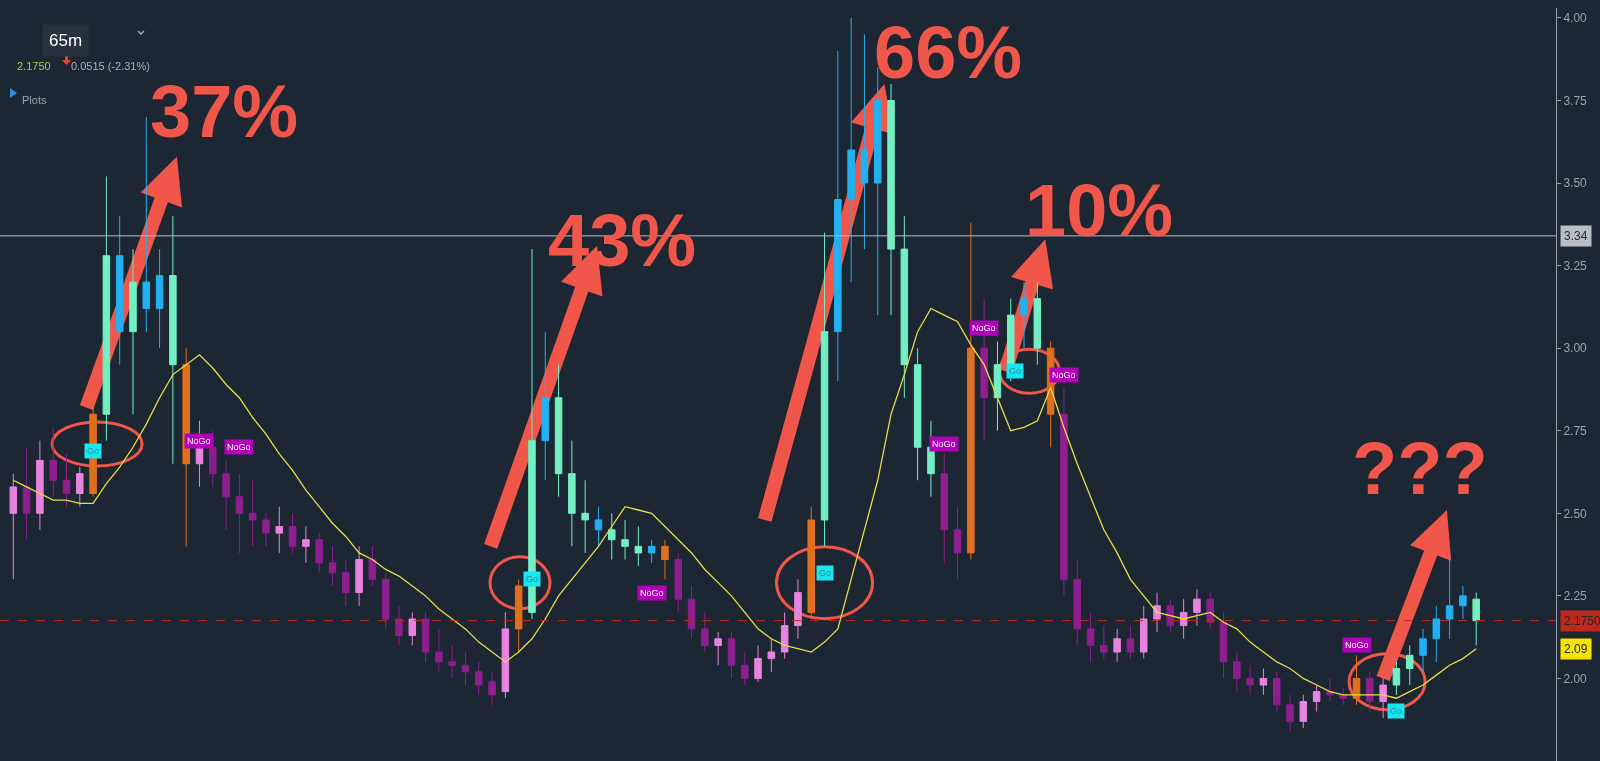  What do you see at coordinates (66, 40) in the screenshot?
I see `annotation: 65m` at bounding box center [66, 40].